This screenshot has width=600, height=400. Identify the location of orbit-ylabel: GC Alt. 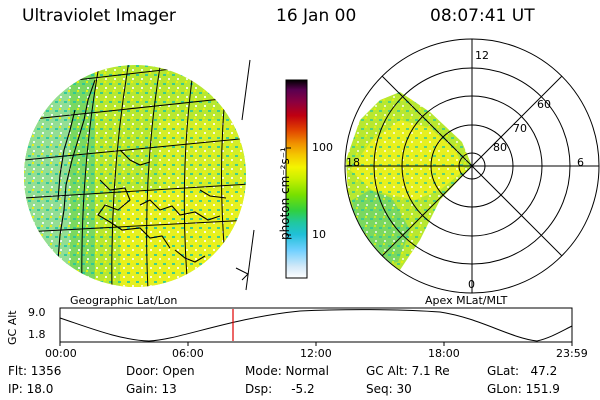
(12, 327).